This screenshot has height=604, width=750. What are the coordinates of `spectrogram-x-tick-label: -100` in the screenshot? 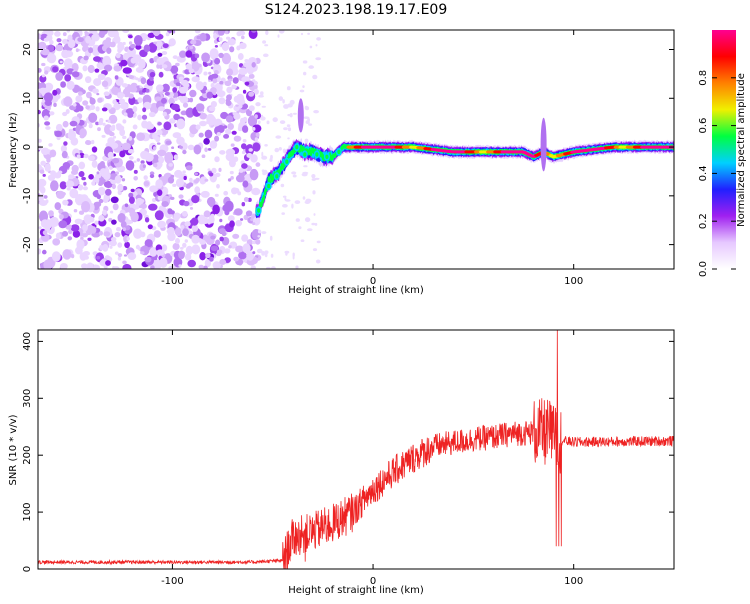 It's located at (172, 281).